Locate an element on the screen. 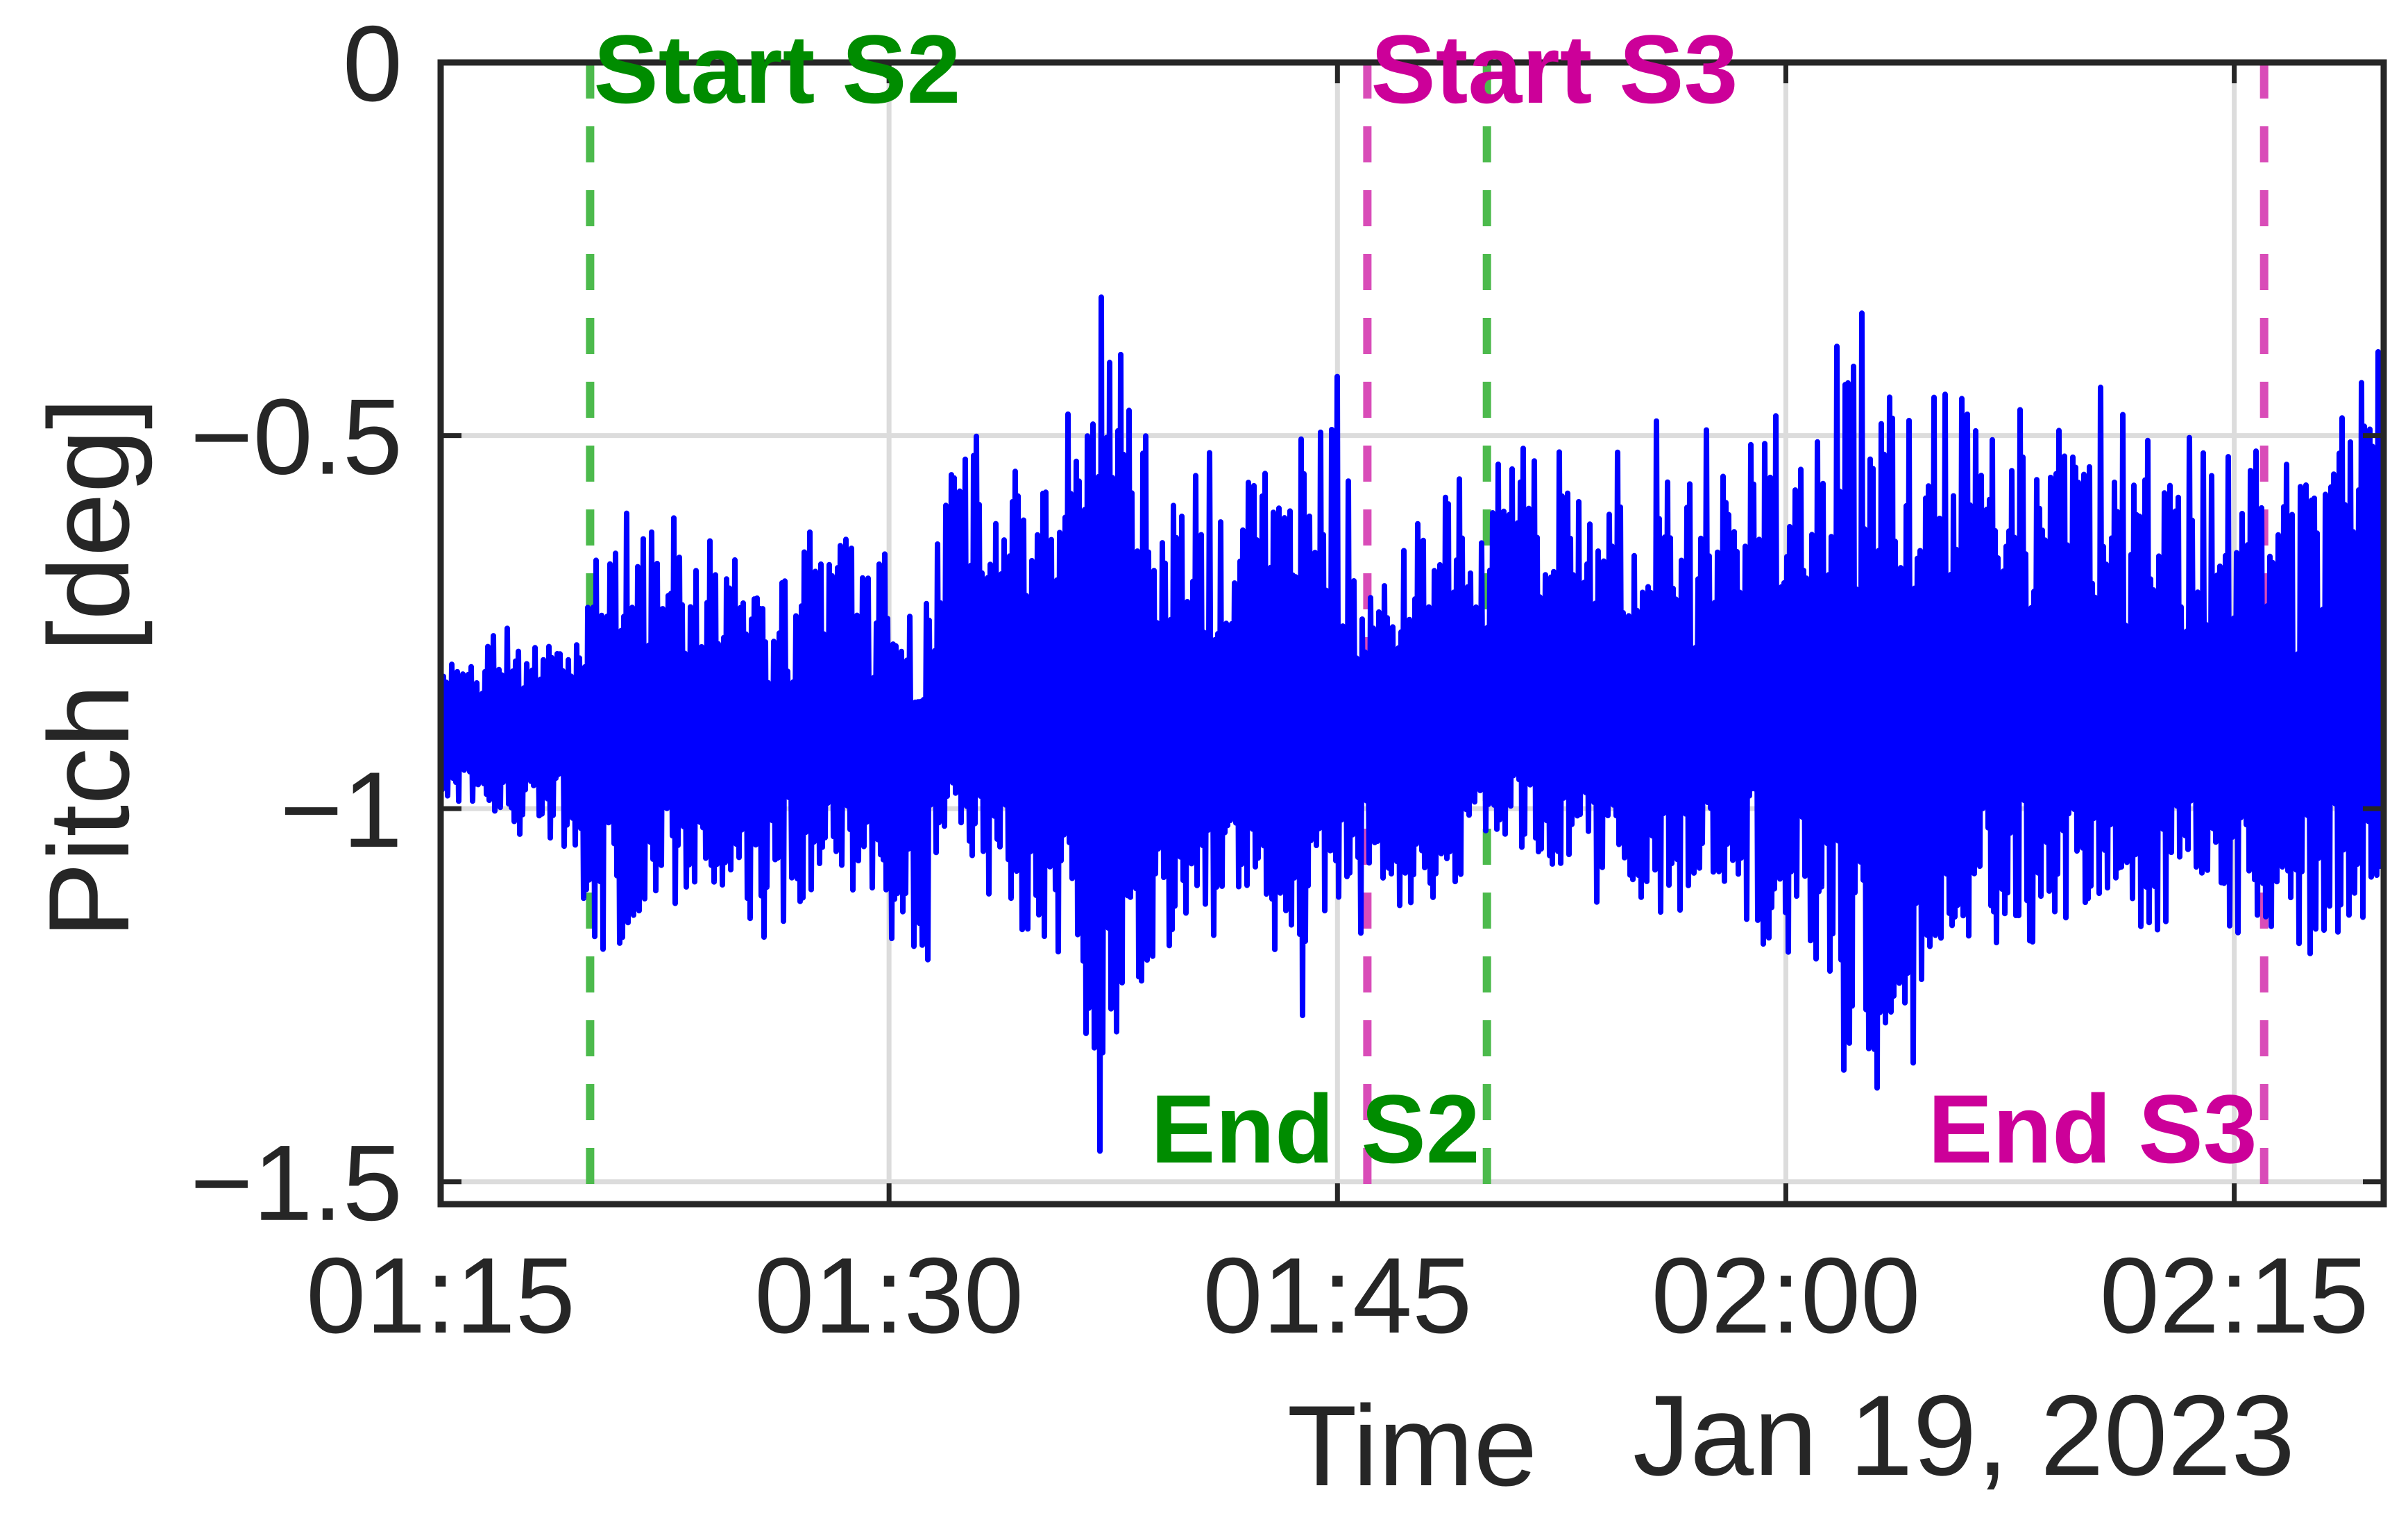  event-label: Start S2 is located at coordinates (776, 69).